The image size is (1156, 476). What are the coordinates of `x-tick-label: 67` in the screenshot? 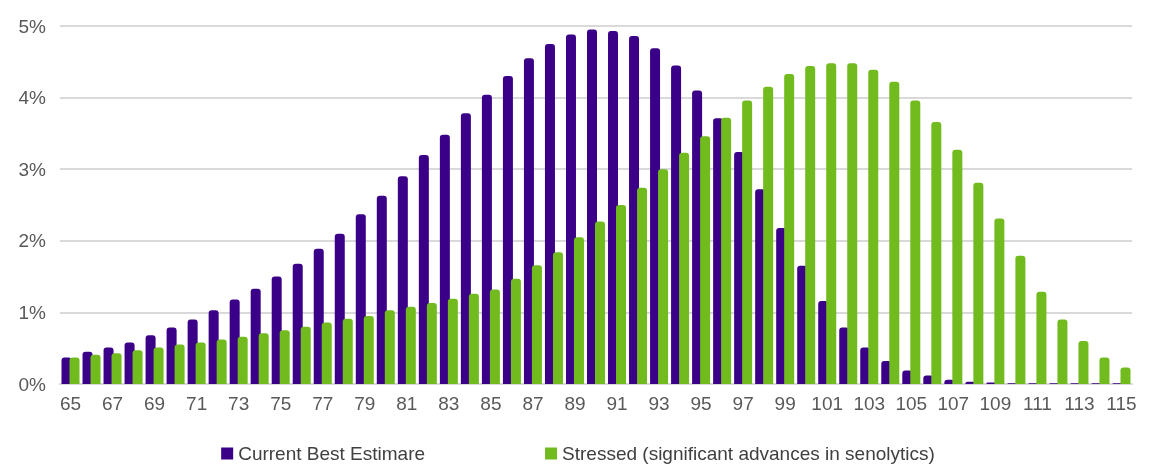 It's located at (112, 403).